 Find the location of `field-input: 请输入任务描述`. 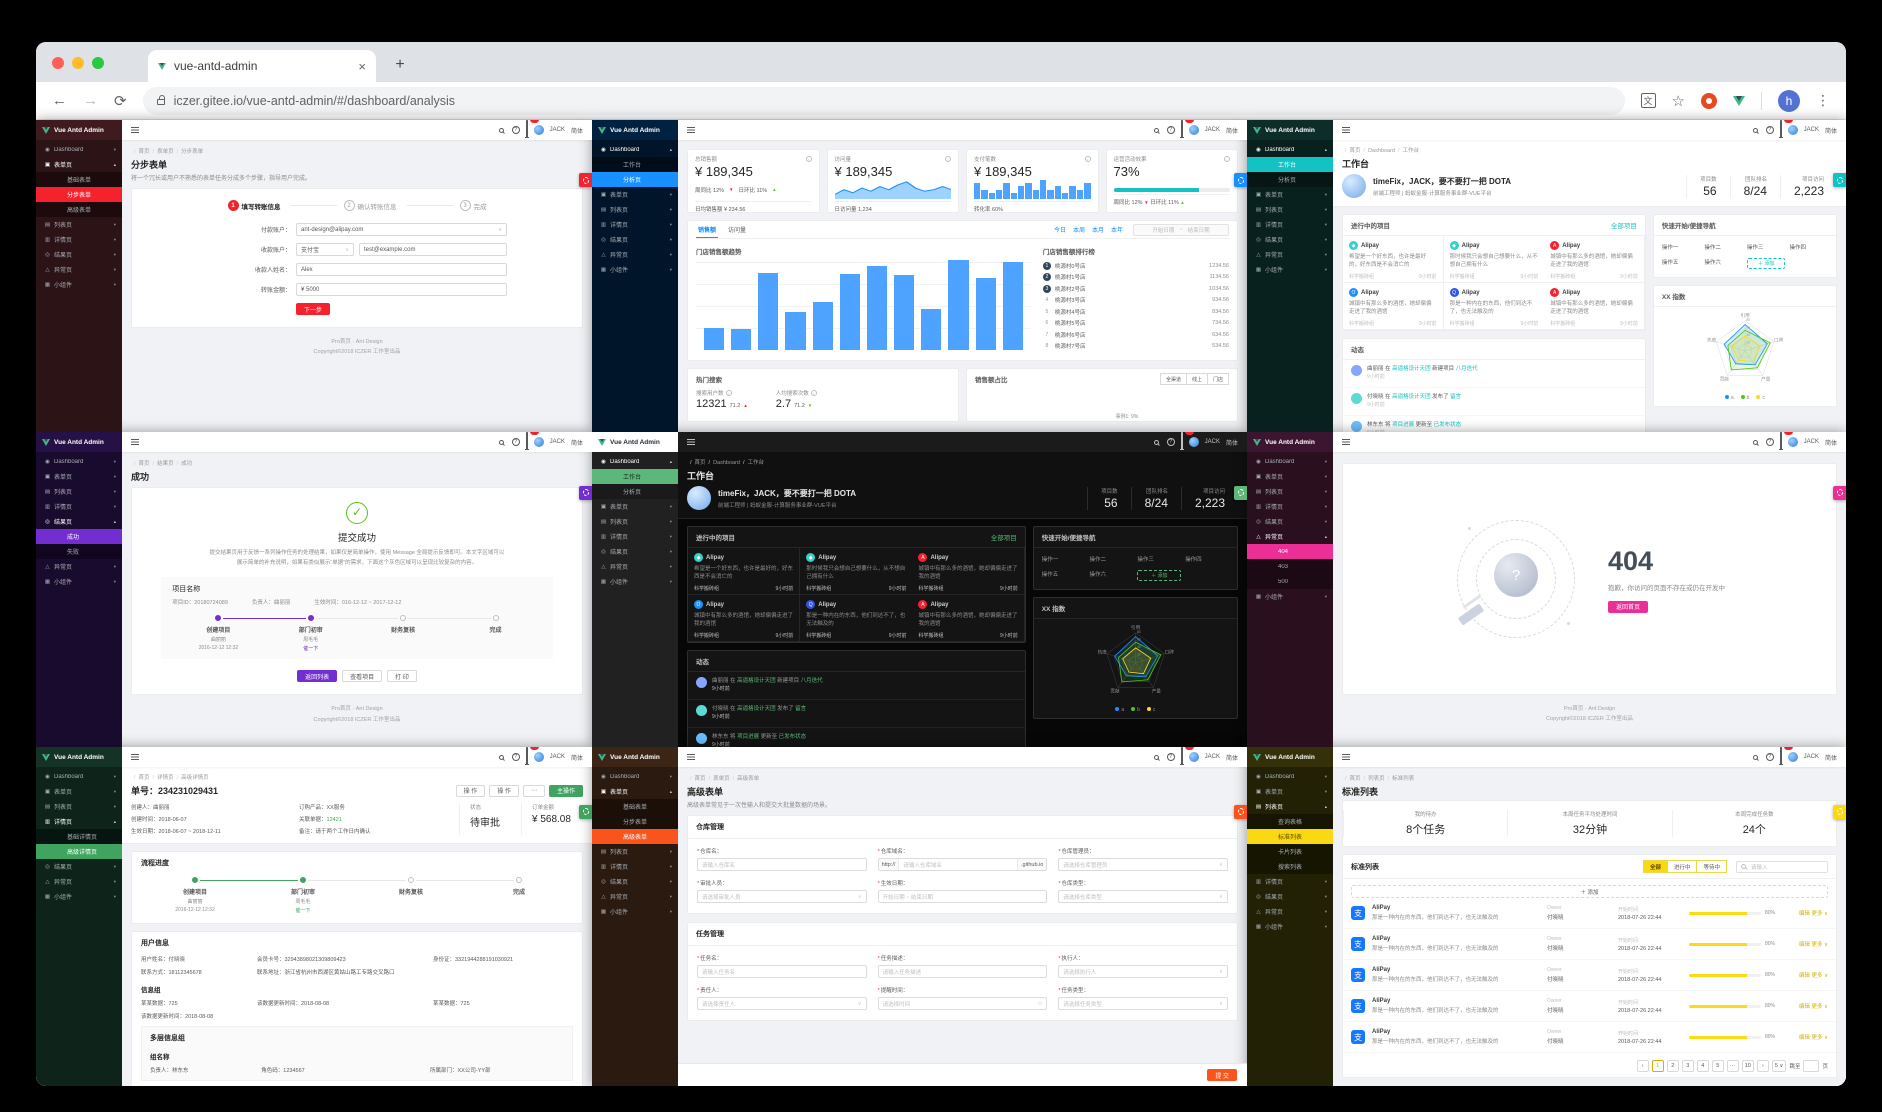

field-input: 请输入任务描述 is located at coordinates (962, 971).